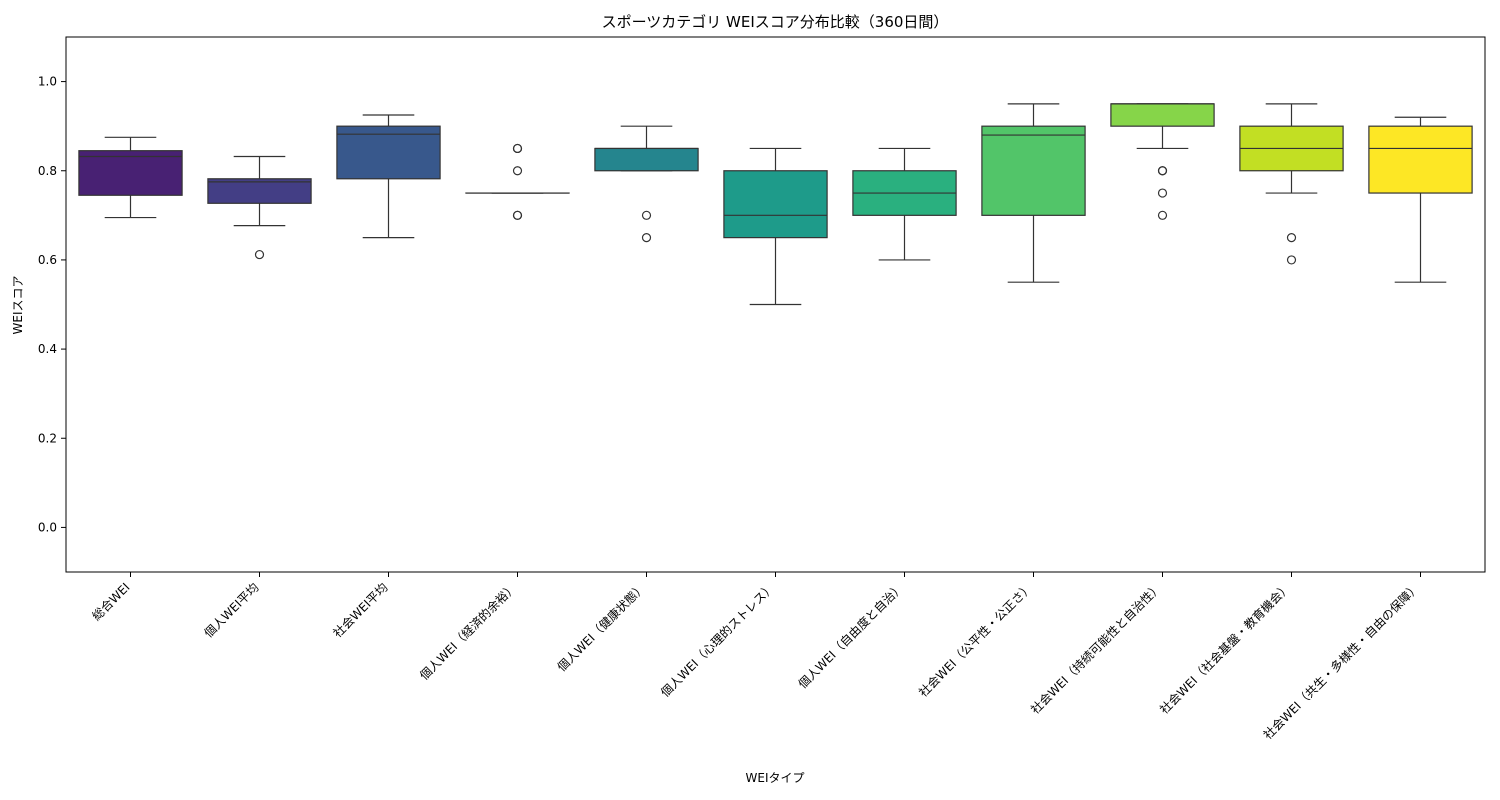 Image resolution: width=1500 pixels, height=800 pixels. I want to click on x-tick-label: 個人WEI（健康状態）, so click(601, 627).